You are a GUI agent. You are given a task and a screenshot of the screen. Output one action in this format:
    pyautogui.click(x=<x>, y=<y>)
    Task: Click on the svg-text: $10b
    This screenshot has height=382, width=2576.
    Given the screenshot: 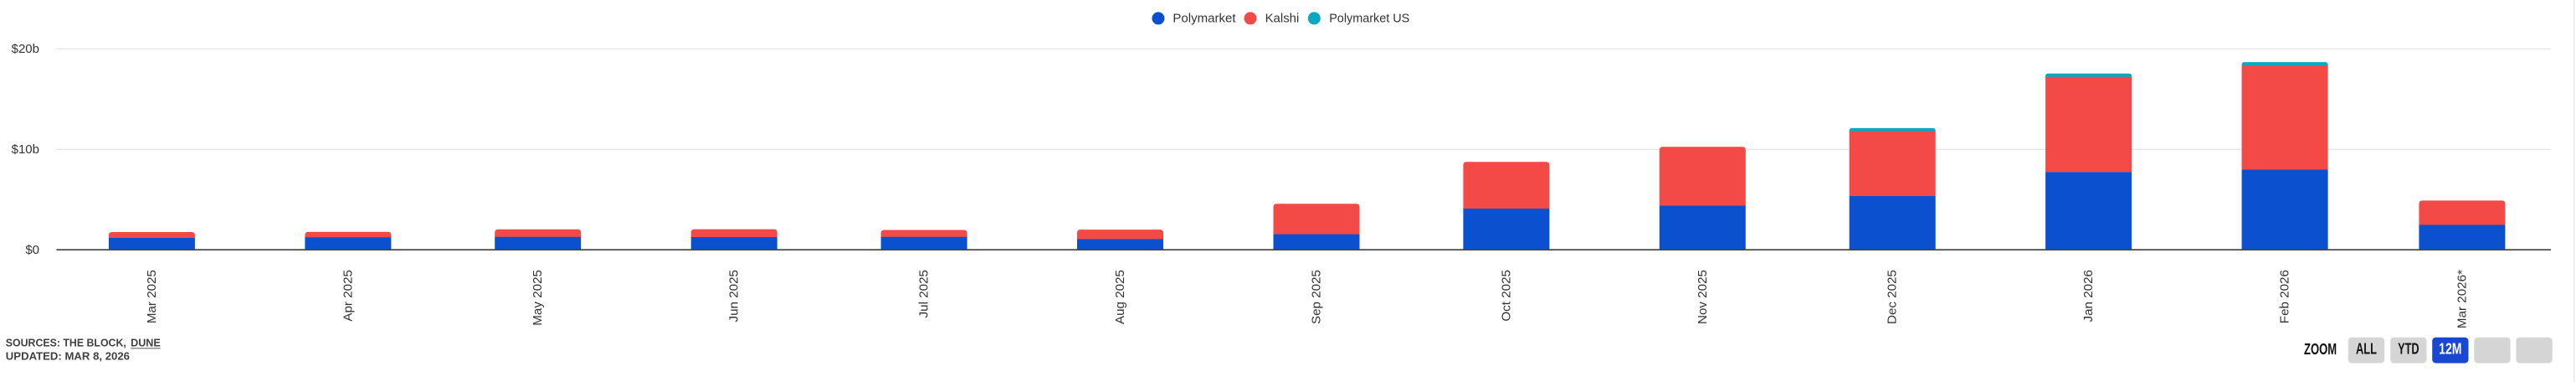 What is the action you would take?
    pyautogui.click(x=25, y=149)
    